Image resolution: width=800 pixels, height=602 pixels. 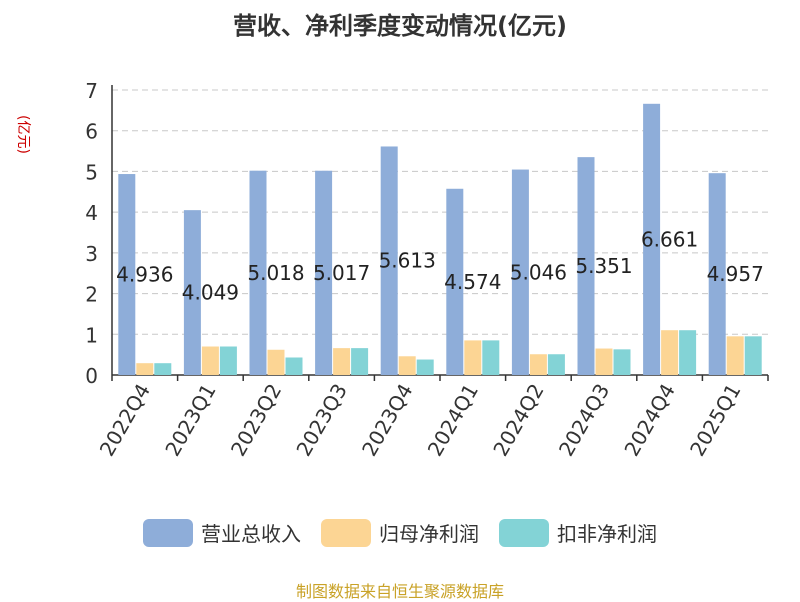 What do you see at coordinates (256, 420) in the screenshot?
I see `x-tick-label: 2023Q2` at bounding box center [256, 420].